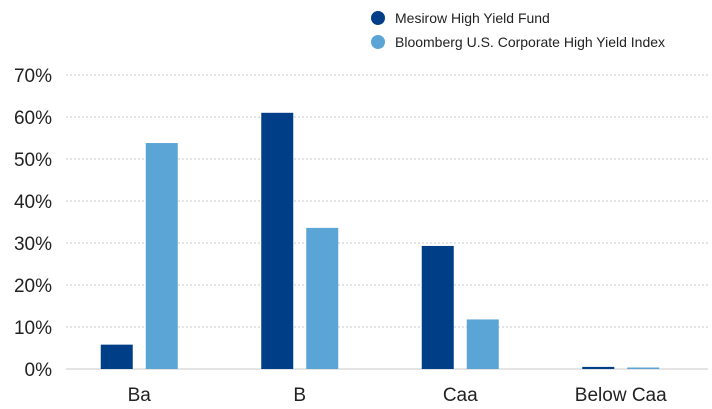 The height and width of the screenshot is (409, 712). I want to click on y-tick-label: 70%, so click(33, 76).